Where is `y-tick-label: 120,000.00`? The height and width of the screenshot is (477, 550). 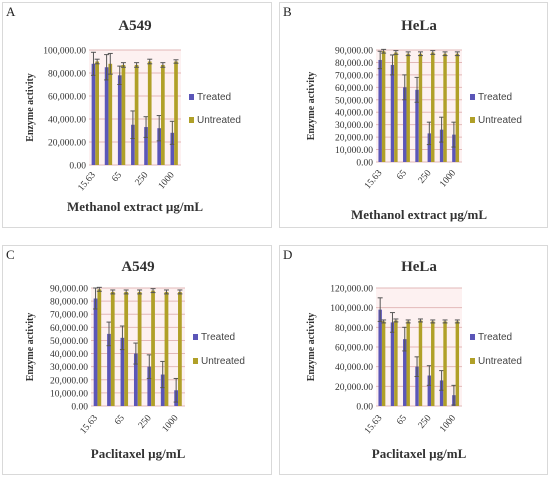 y-tick-label: 120,000.00 is located at coordinates (351, 290).